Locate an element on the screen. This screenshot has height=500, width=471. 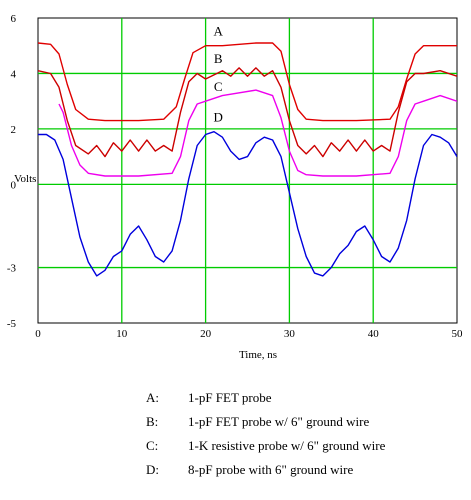
legend-item-d: D: 8-pF probe with 6" ground wire is located at coordinates (265, 470).